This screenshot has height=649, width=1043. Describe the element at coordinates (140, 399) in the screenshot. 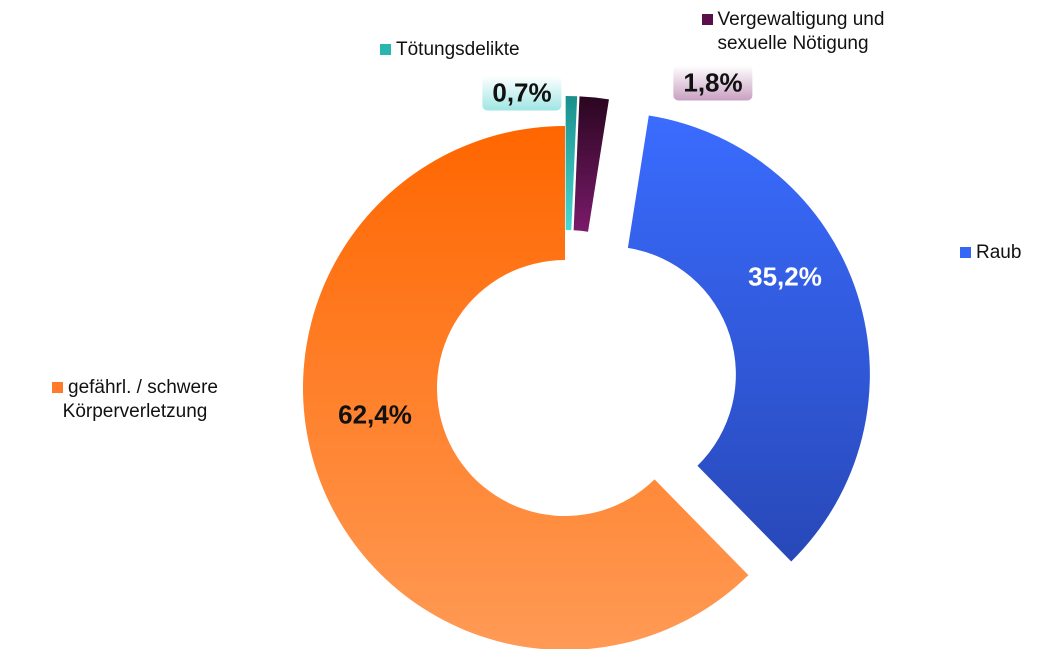

I see `legend-label: gefährl. / schwere Körperverletzung` at that location.